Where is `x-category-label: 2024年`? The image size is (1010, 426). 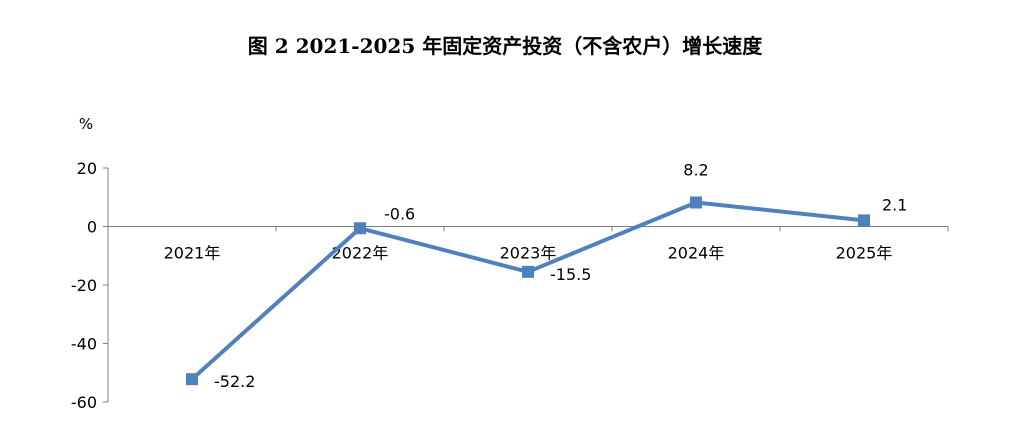 x-category-label: 2024年 is located at coordinates (696, 253).